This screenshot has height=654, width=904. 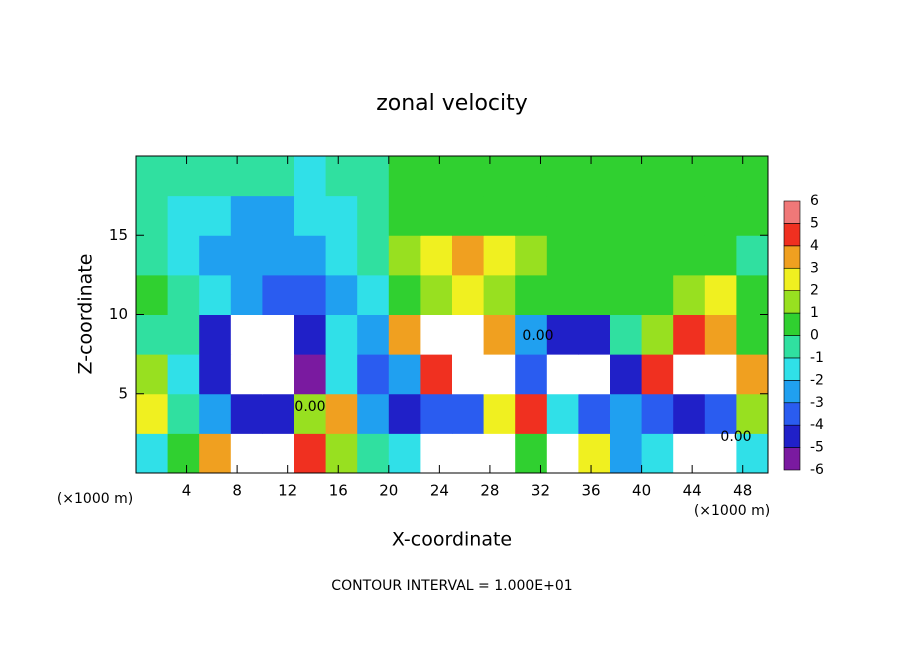 I want to click on x-tick-label: 44, so click(x=692, y=491).